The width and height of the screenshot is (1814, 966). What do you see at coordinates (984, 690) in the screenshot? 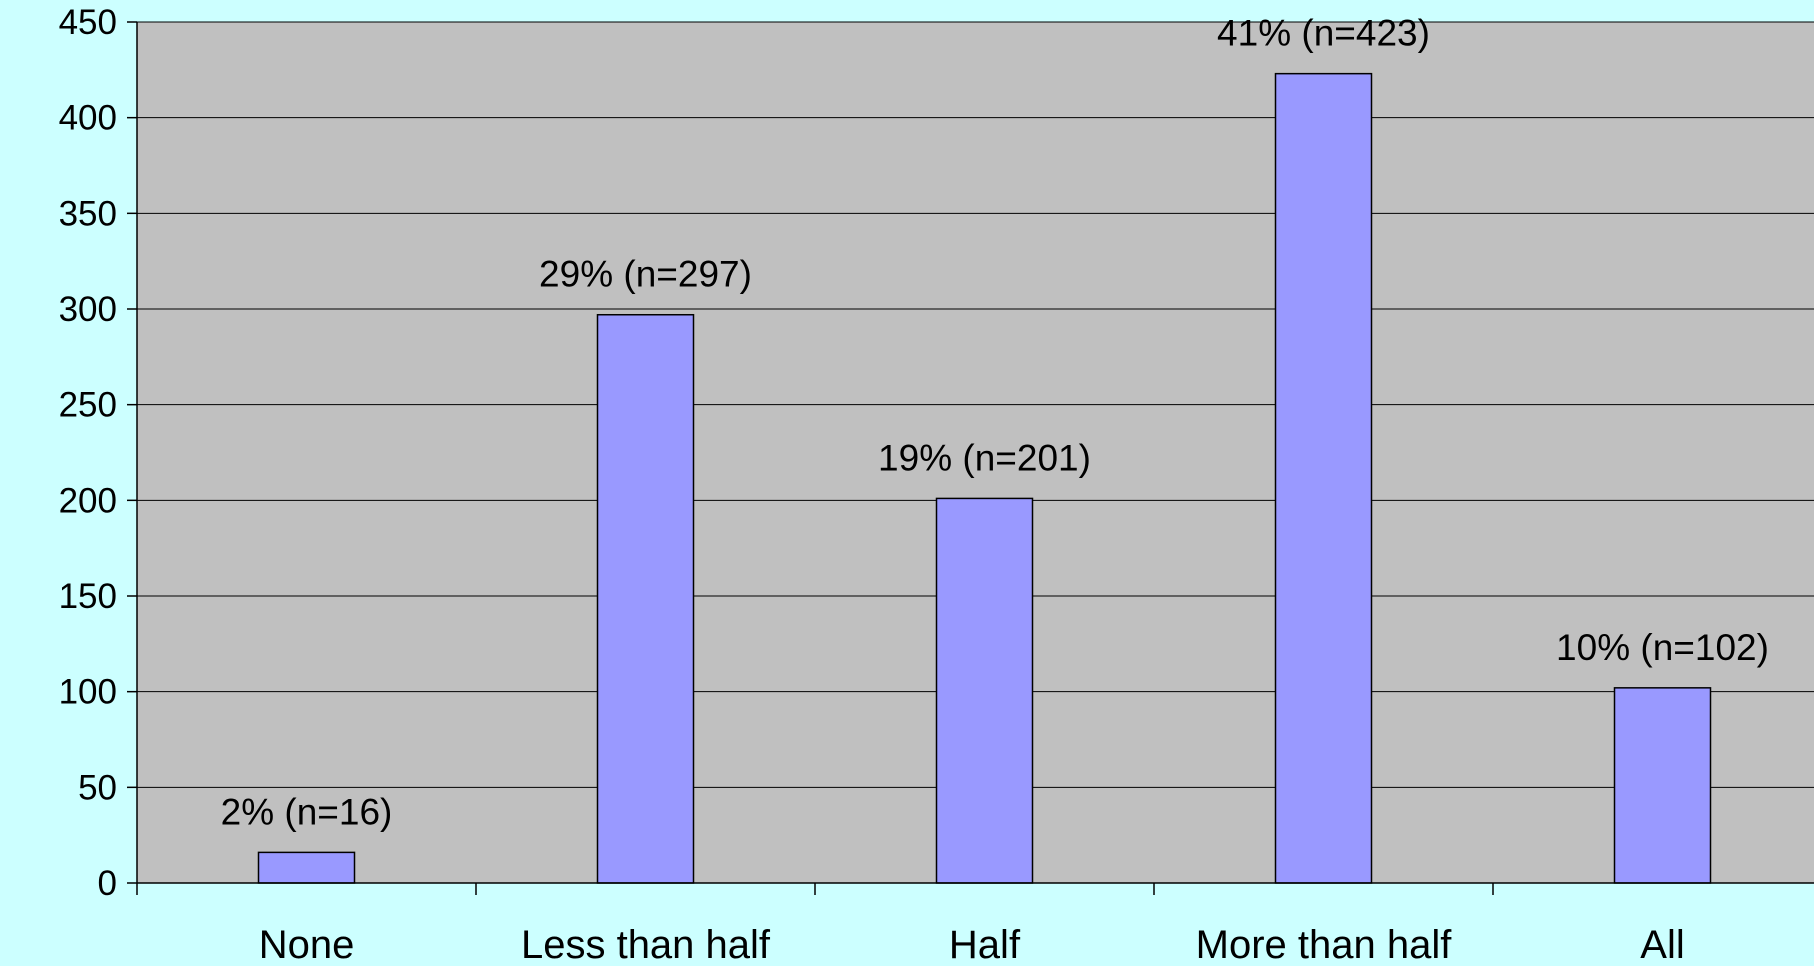
I see `bar-half` at bounding box center [984, 690].